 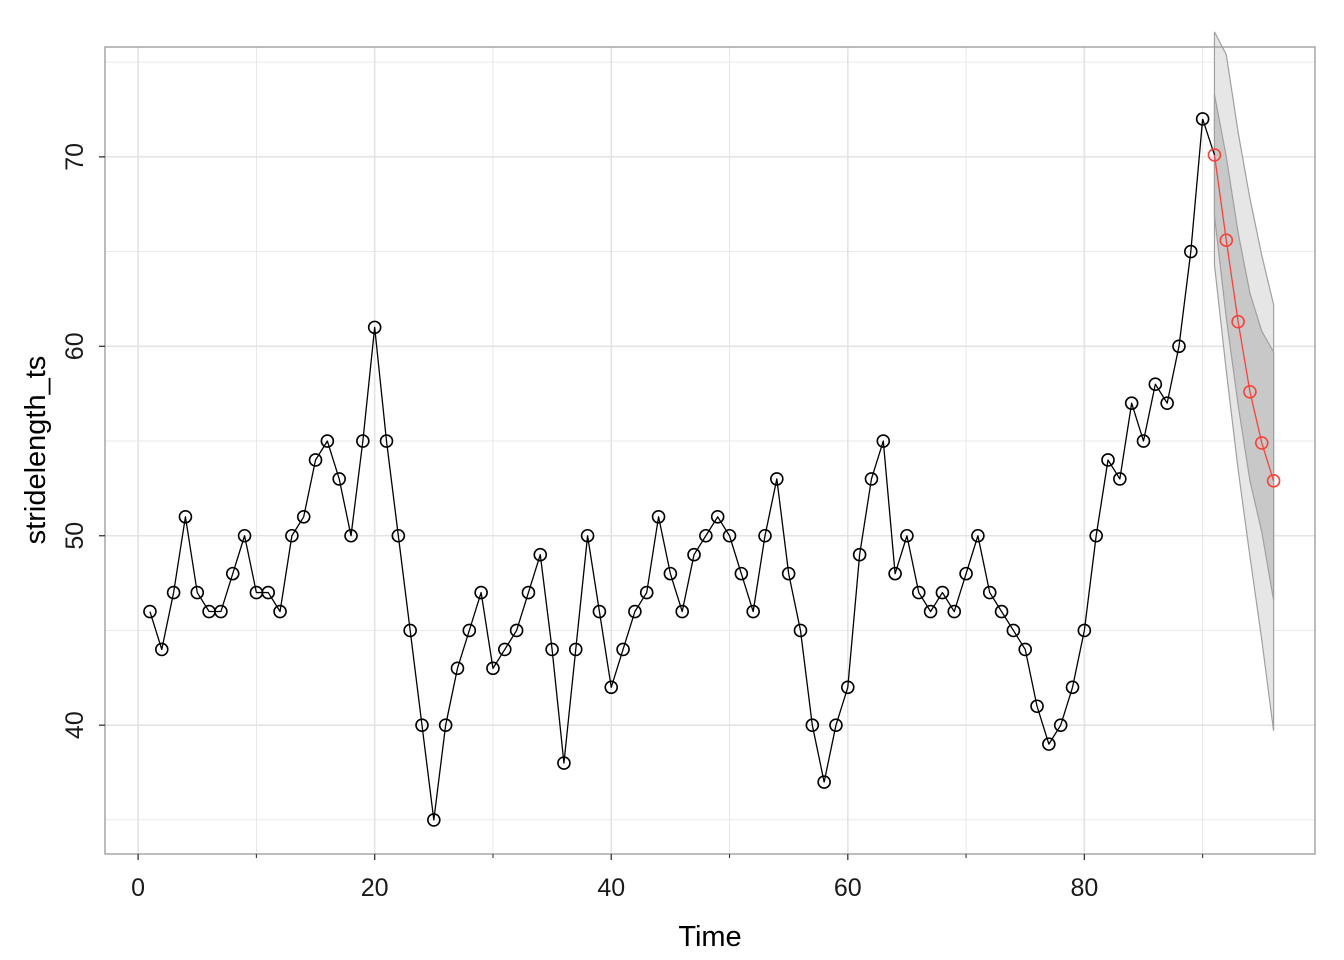 What do you see at coordinates (375, 888) in the screenshot?
I see `x-tick-label: 20` at bounding box center [375, 888].